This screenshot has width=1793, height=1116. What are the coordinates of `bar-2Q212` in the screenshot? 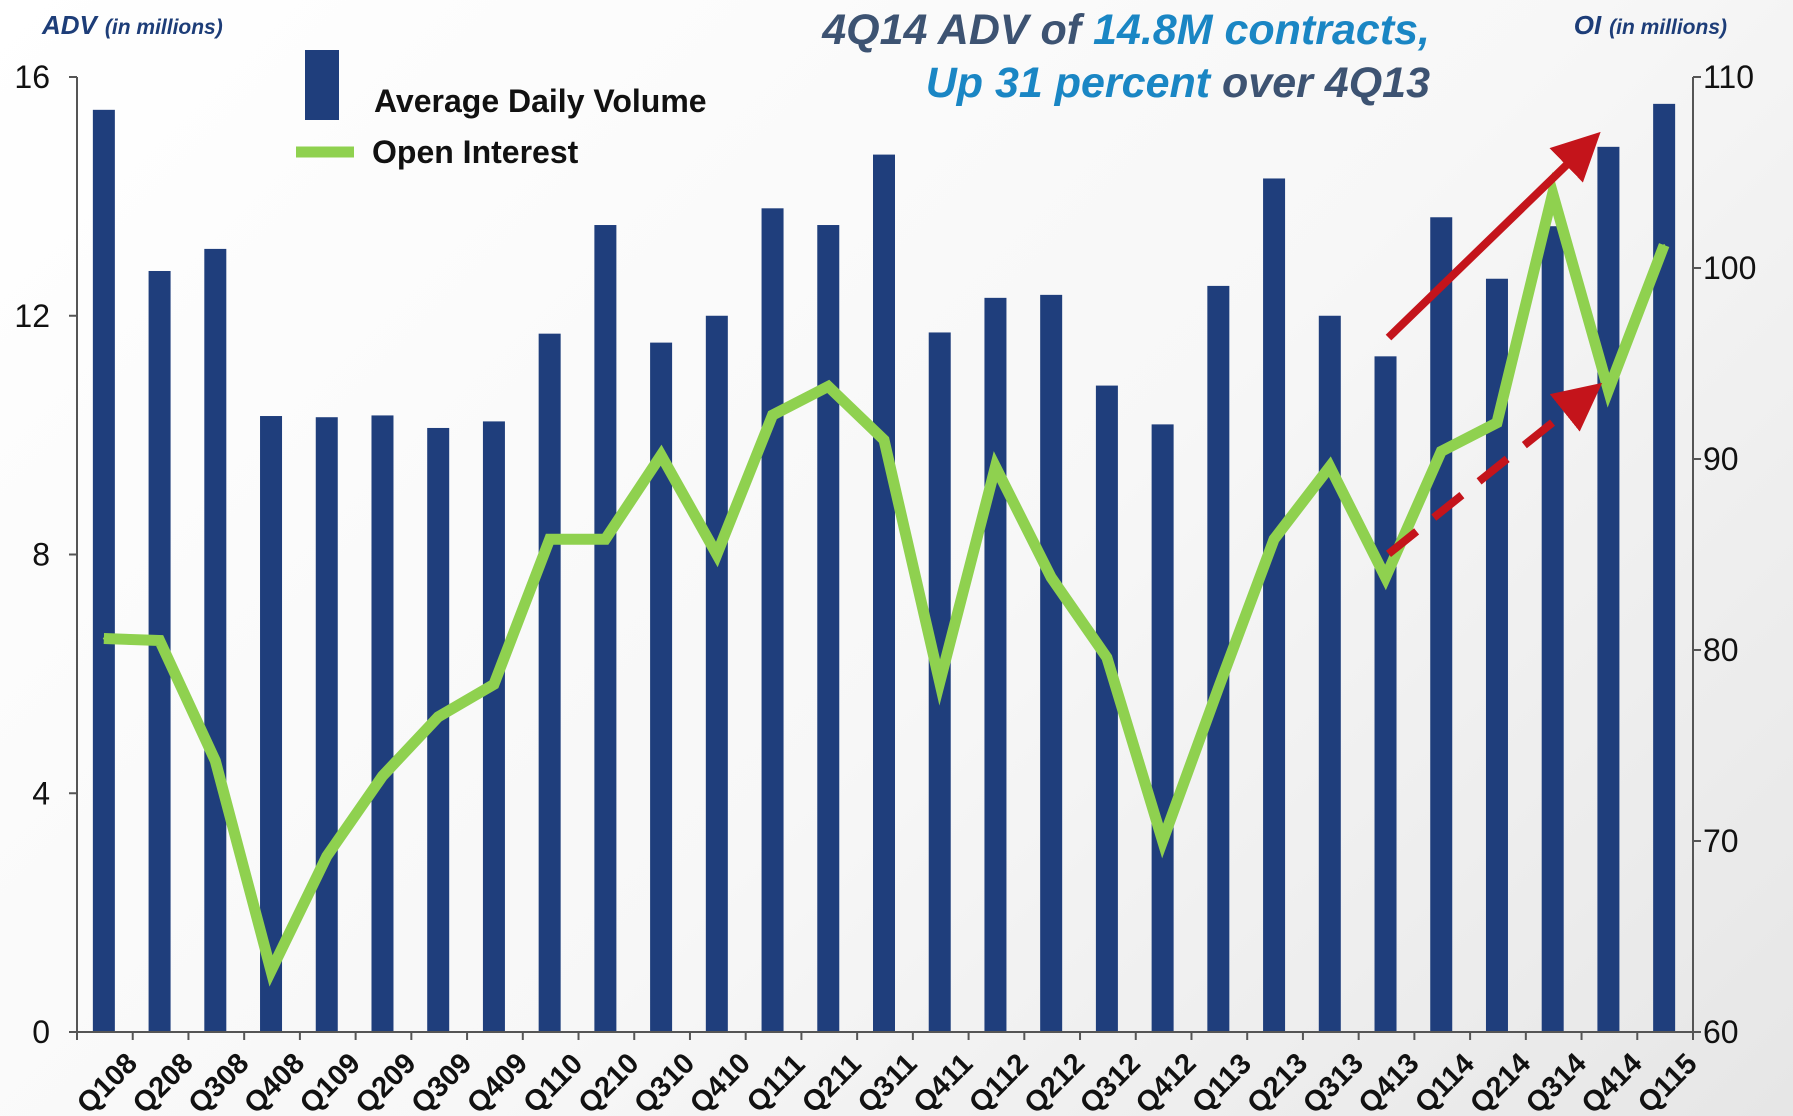 It's located at (1051, 663).